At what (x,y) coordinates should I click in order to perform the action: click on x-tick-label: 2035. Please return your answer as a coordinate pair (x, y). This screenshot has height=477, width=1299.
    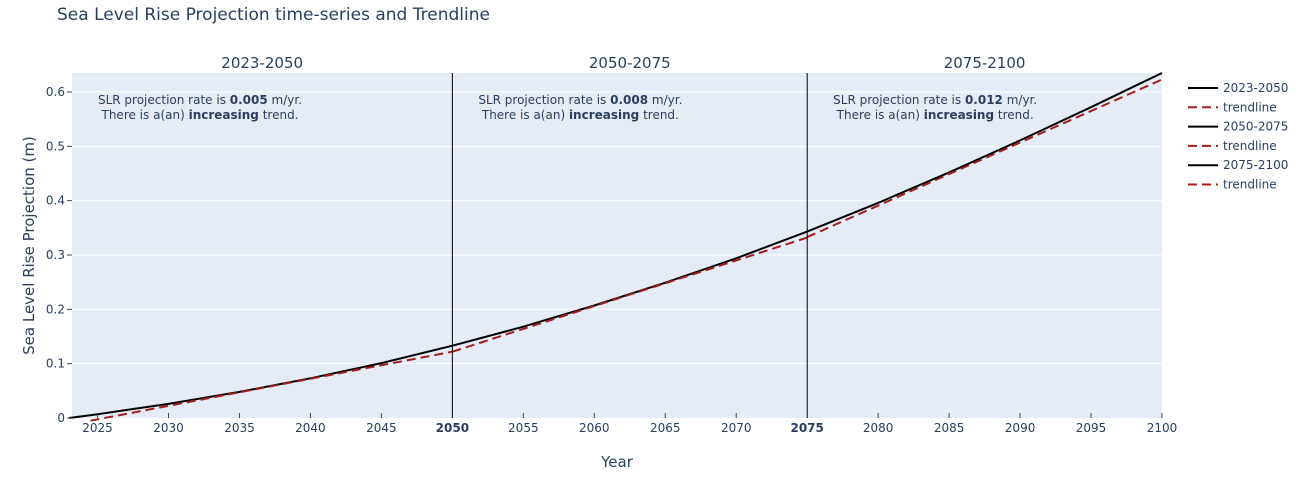
    Looking at the image, I should click on (239, 428).